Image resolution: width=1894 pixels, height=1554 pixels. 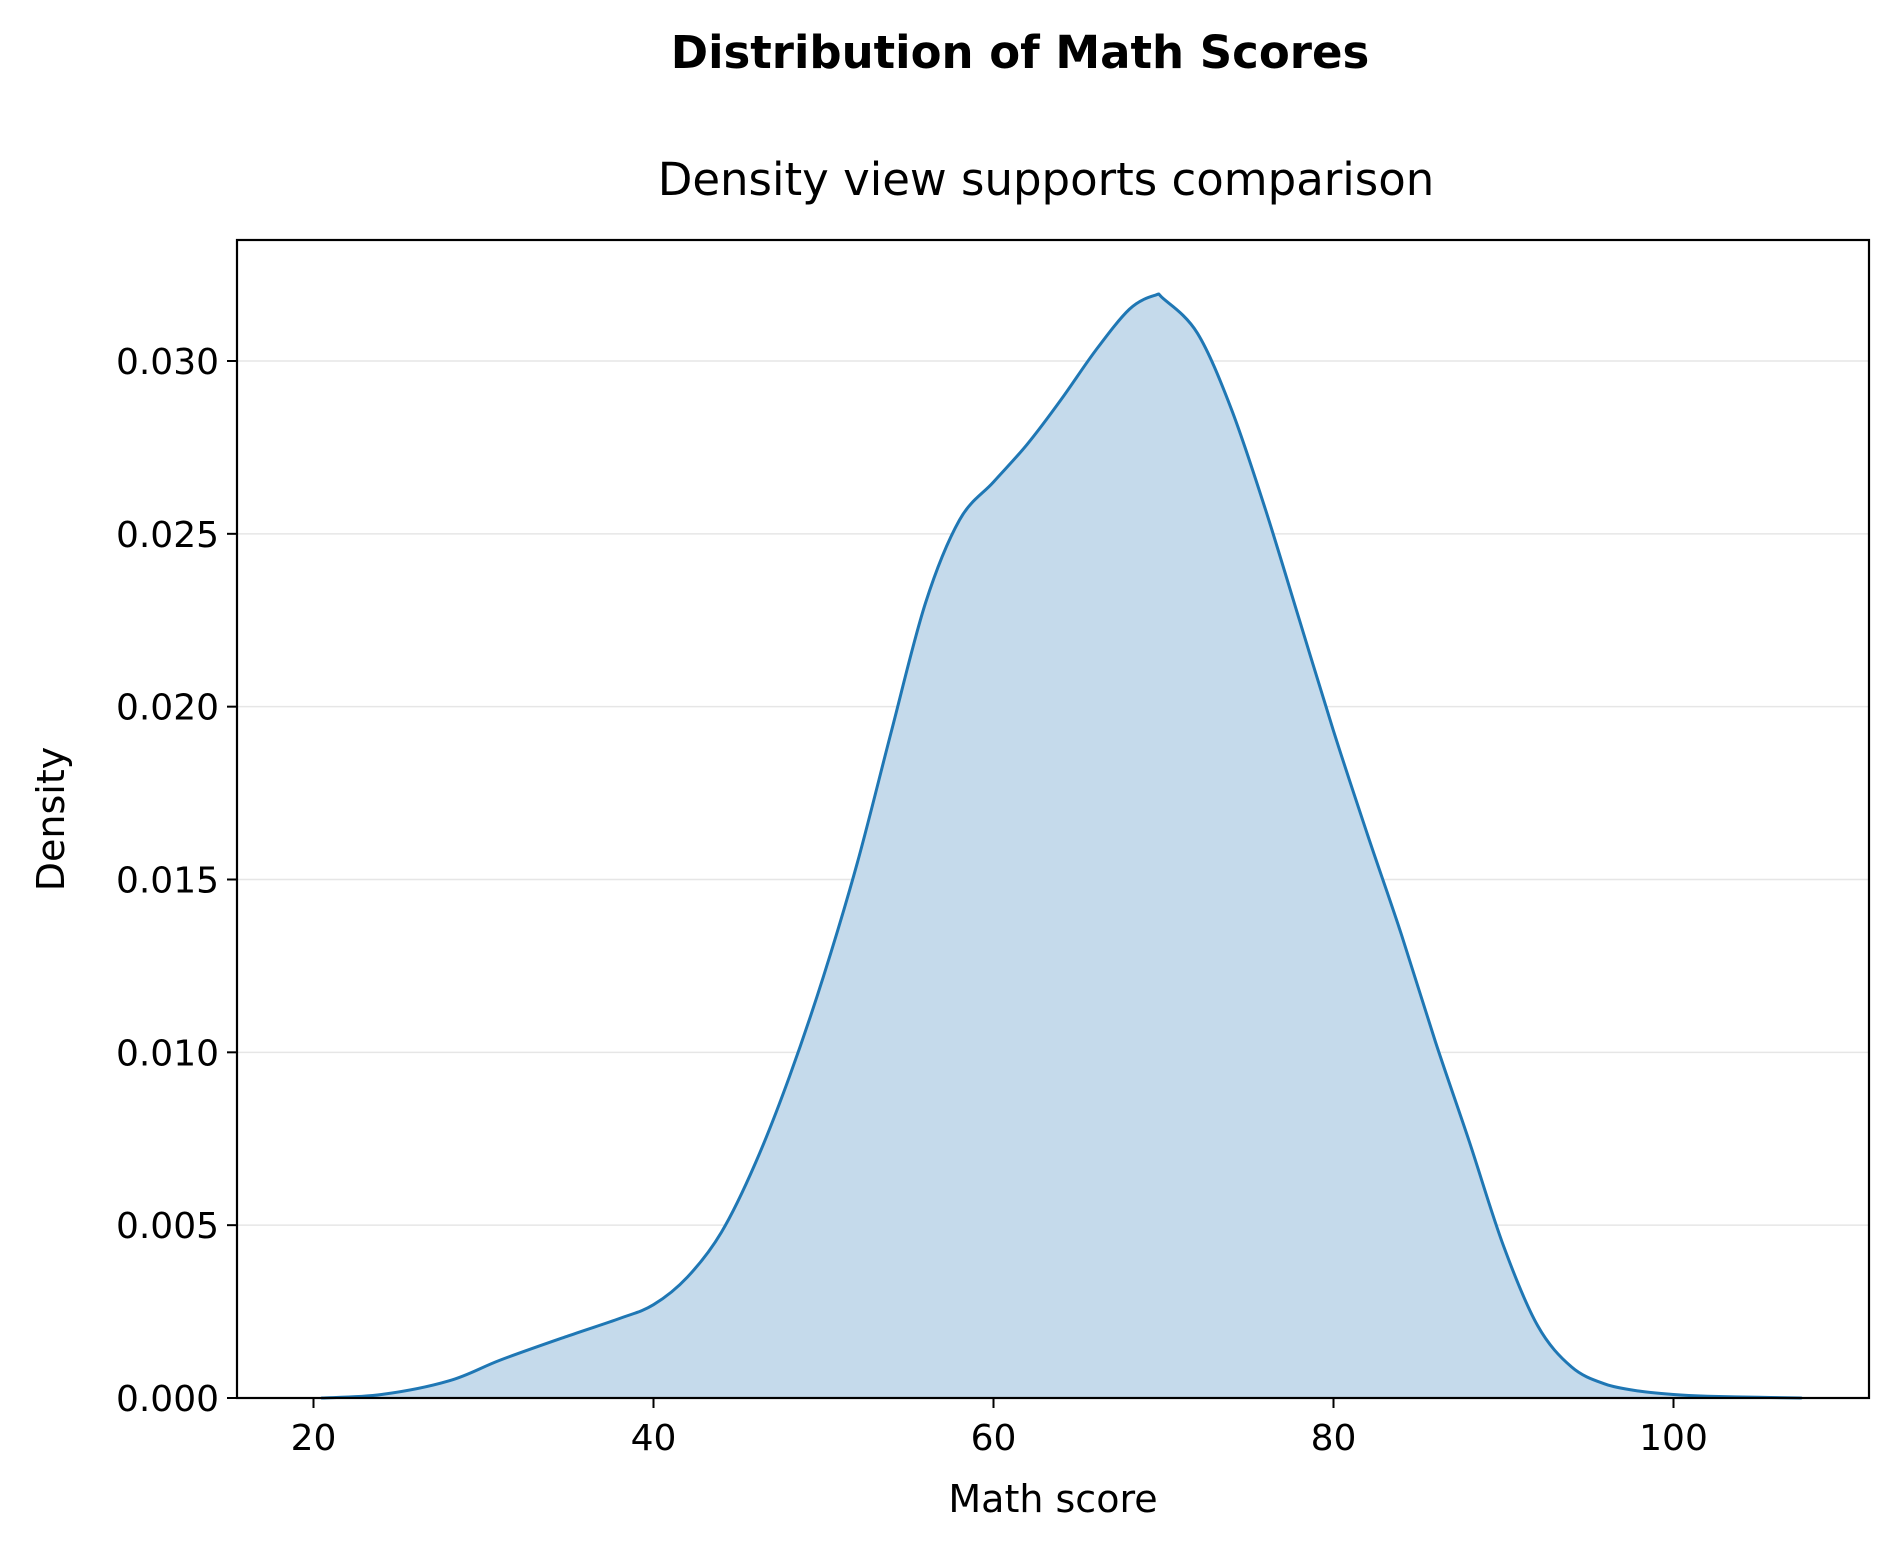 What do you see at coordinates (167, 1226) in the screenshot?
I see `y-tick-label: 0.005` at bounding box center [167, 1226].